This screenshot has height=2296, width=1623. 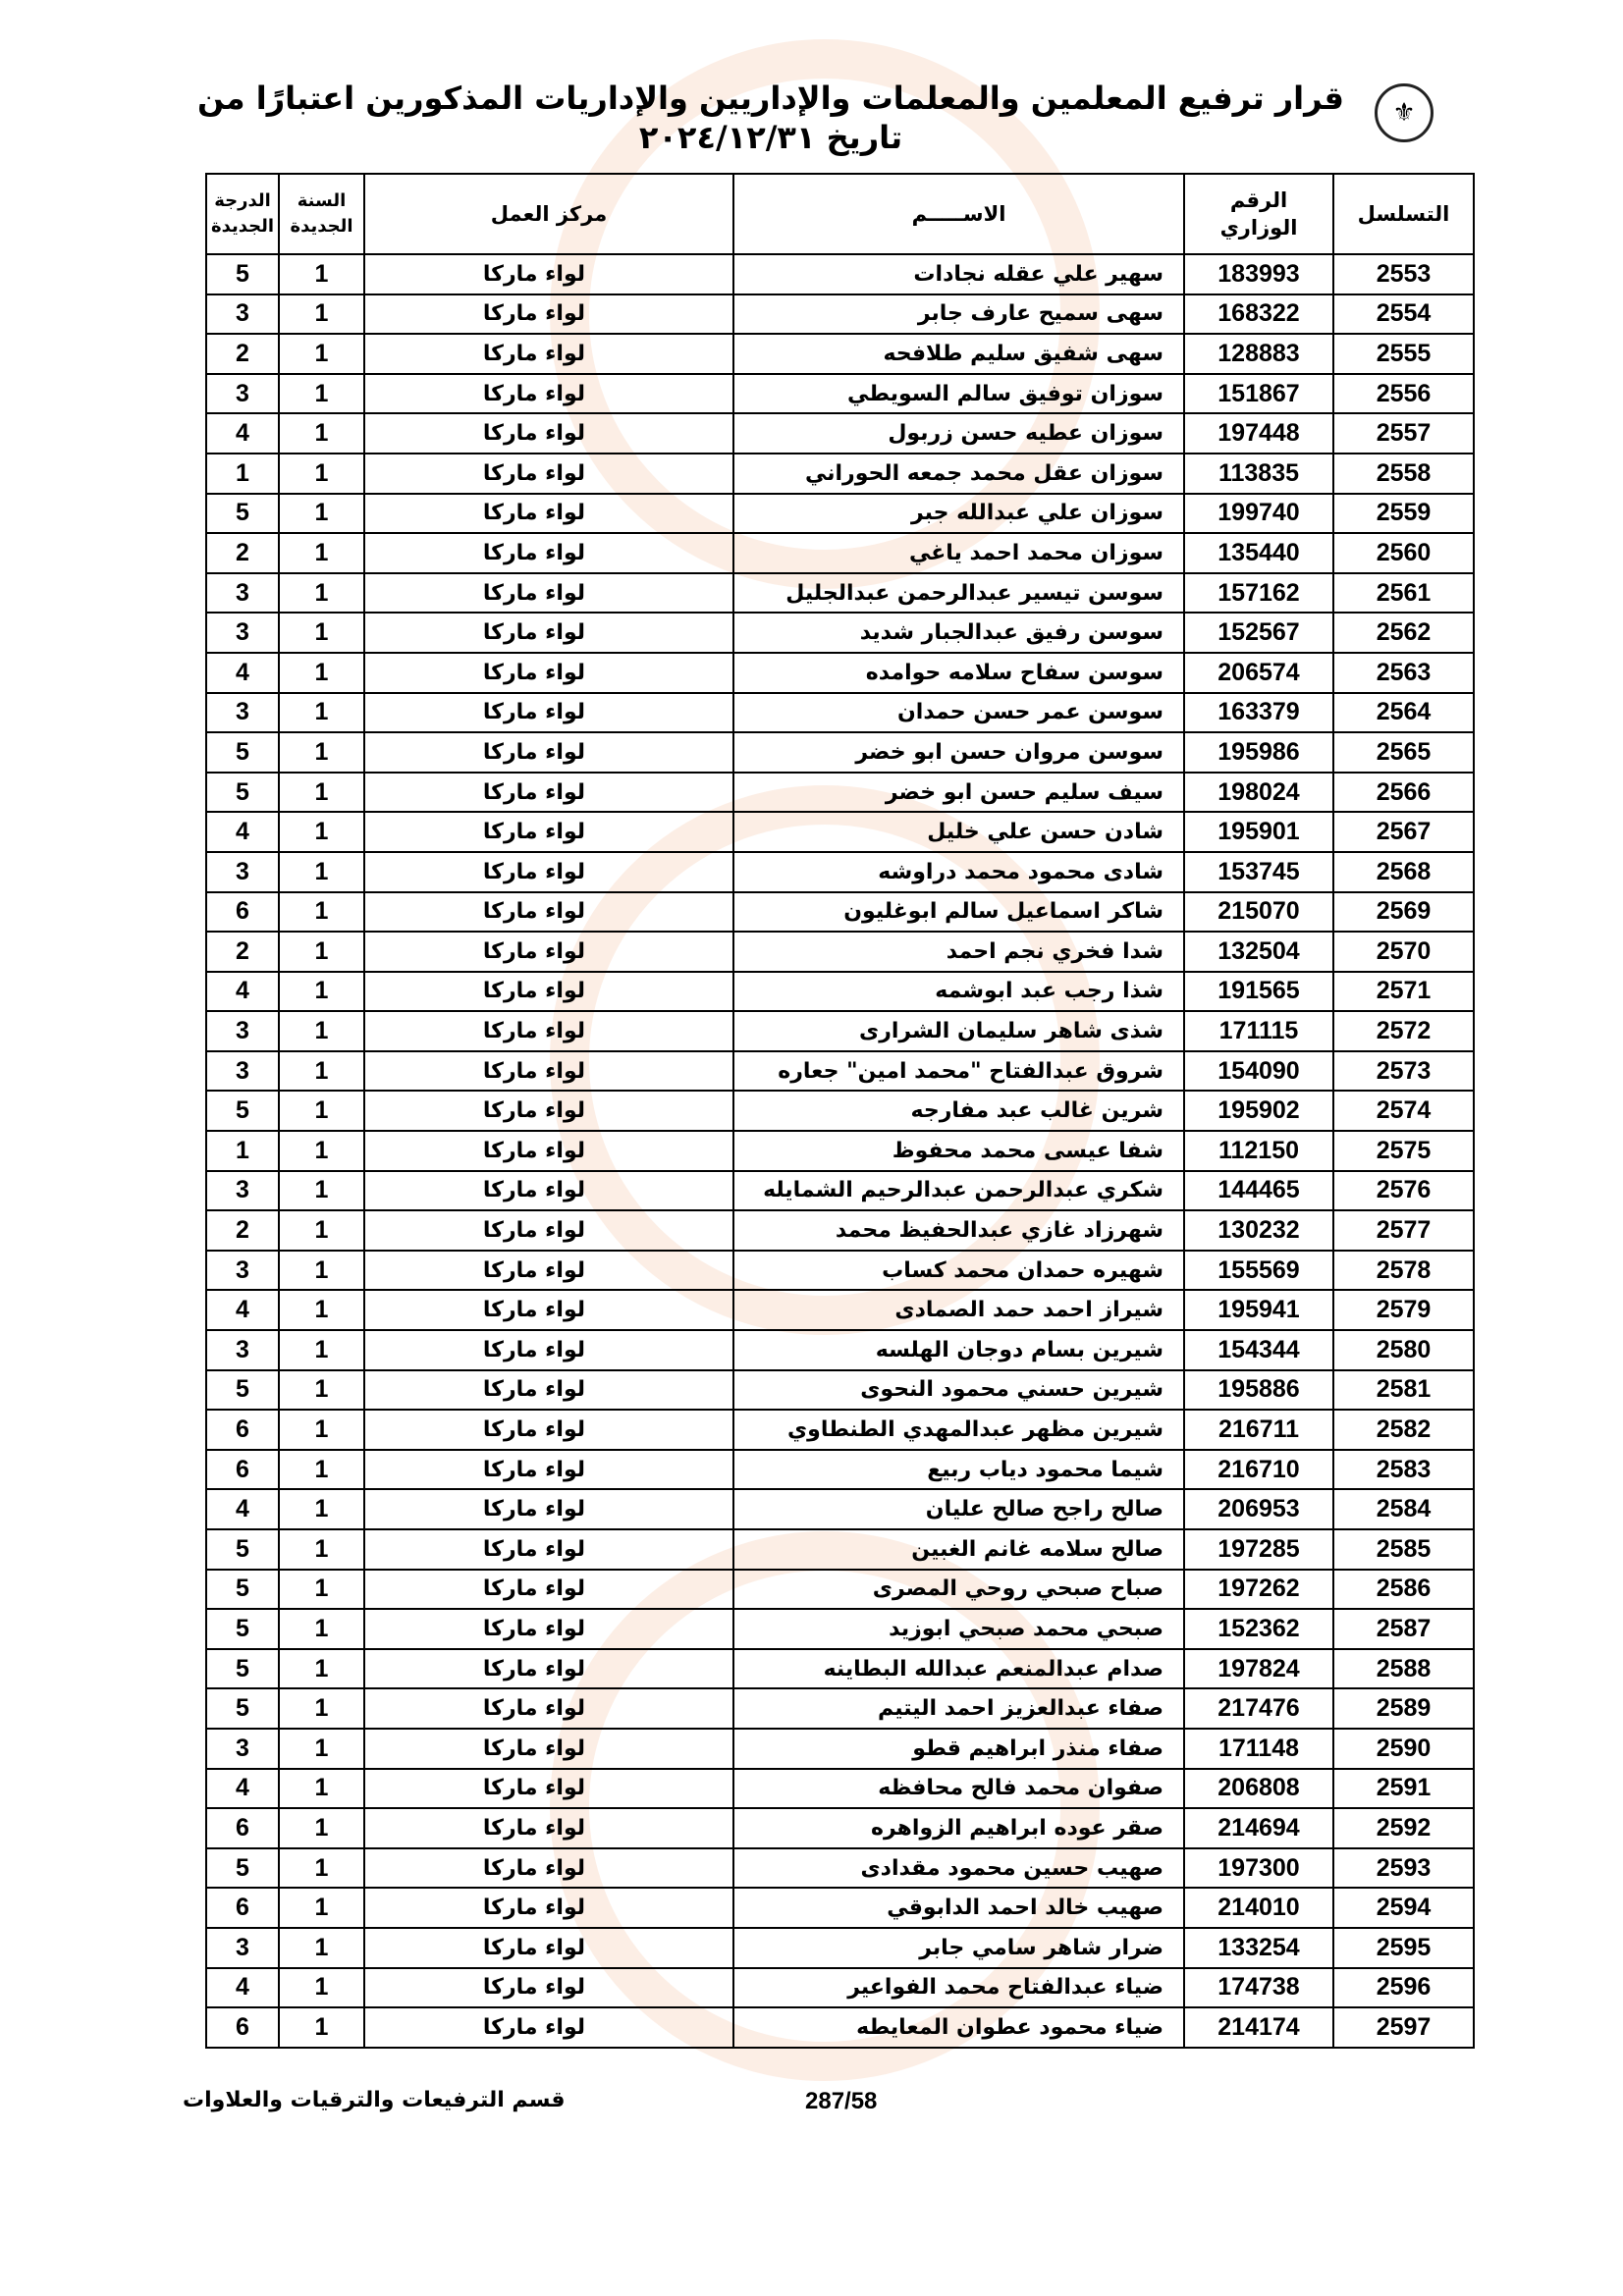 I want to click on header-work-center: مركز العمل, so click(x=549, y=214).